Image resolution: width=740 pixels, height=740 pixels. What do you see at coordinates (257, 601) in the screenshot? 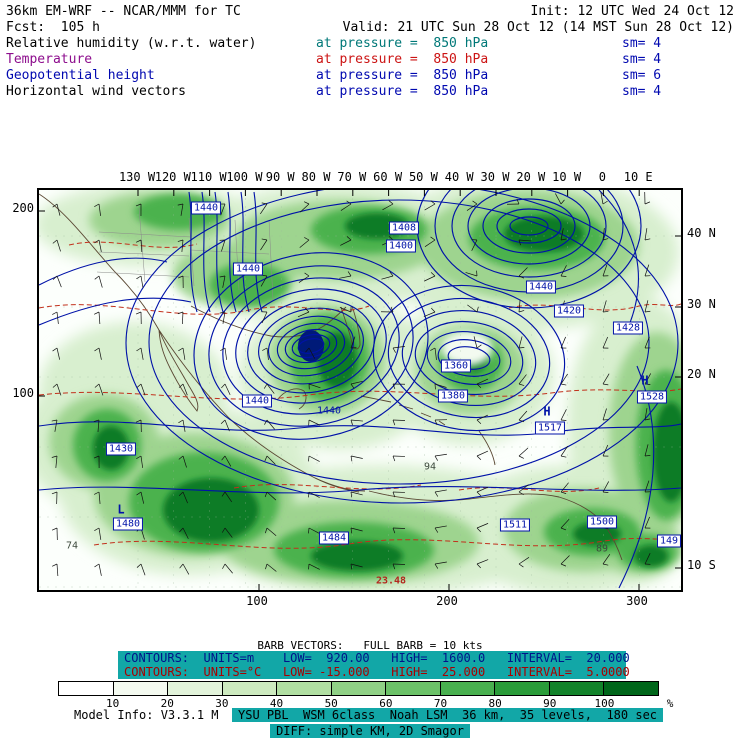
I see `grid-x-label: 100` at bounding box center [257, 601].